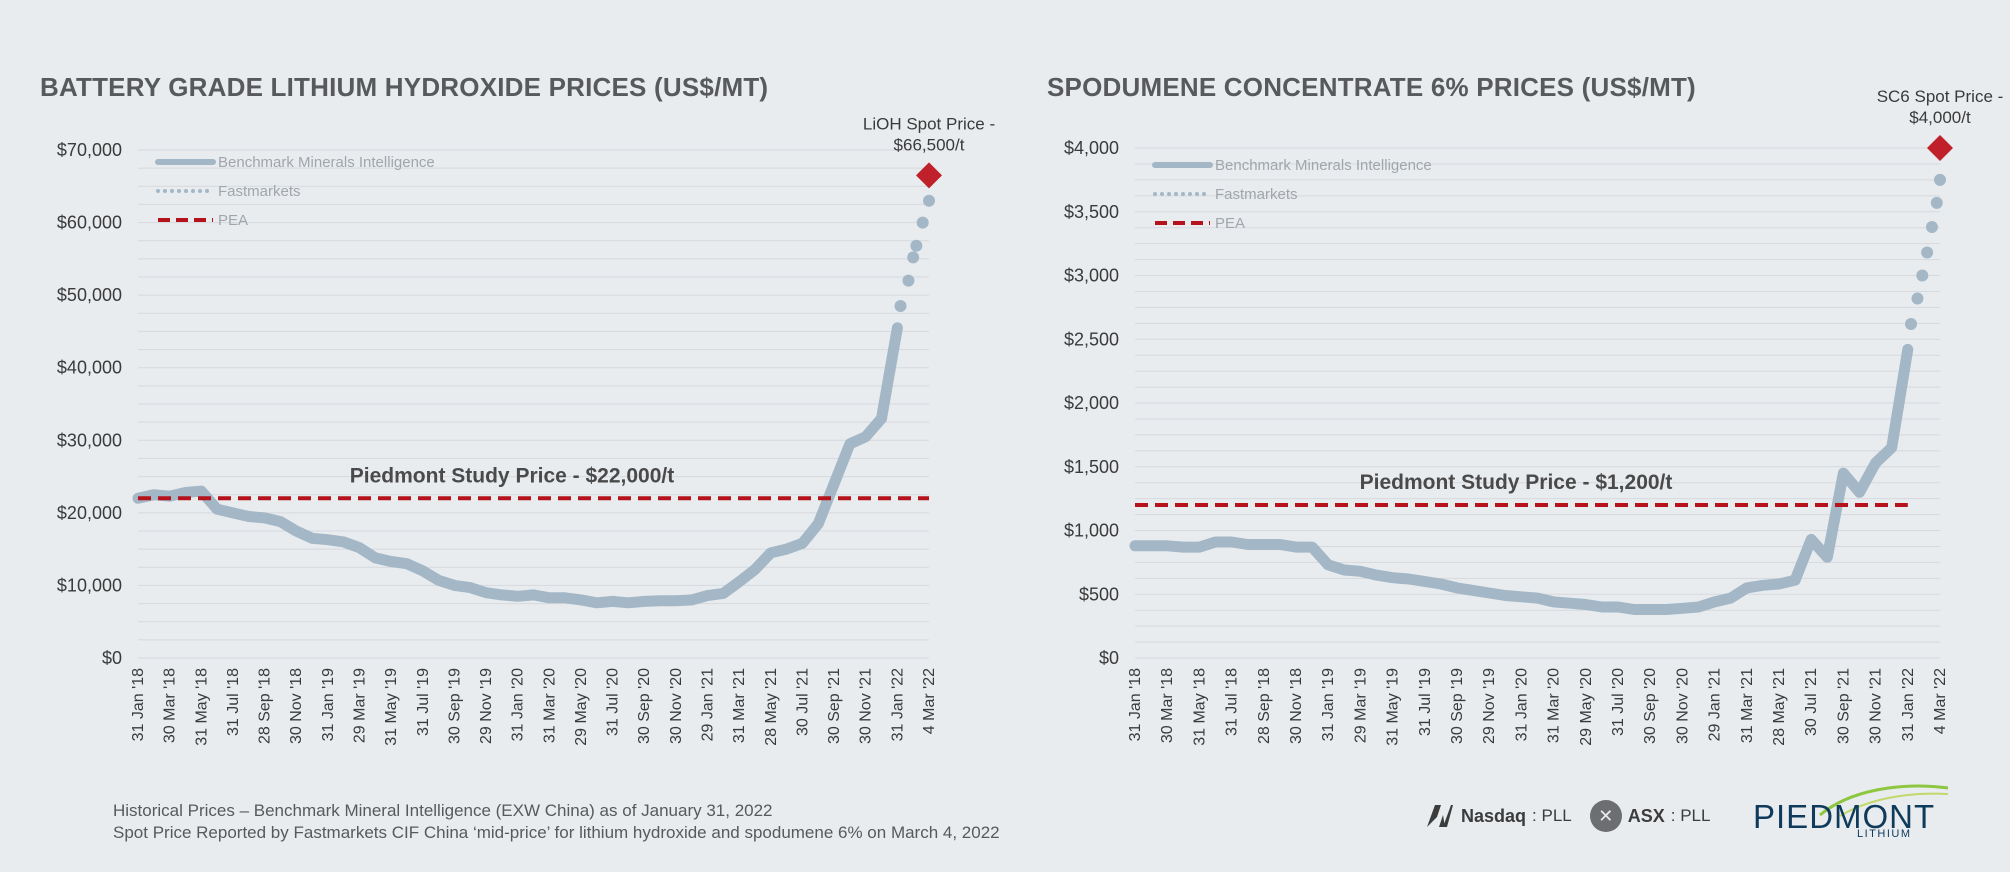 Image resolution: width=2010 pixels, height=872 pixels. I want to click on spot-price-value: $4,000/t, so click(1940, 117).